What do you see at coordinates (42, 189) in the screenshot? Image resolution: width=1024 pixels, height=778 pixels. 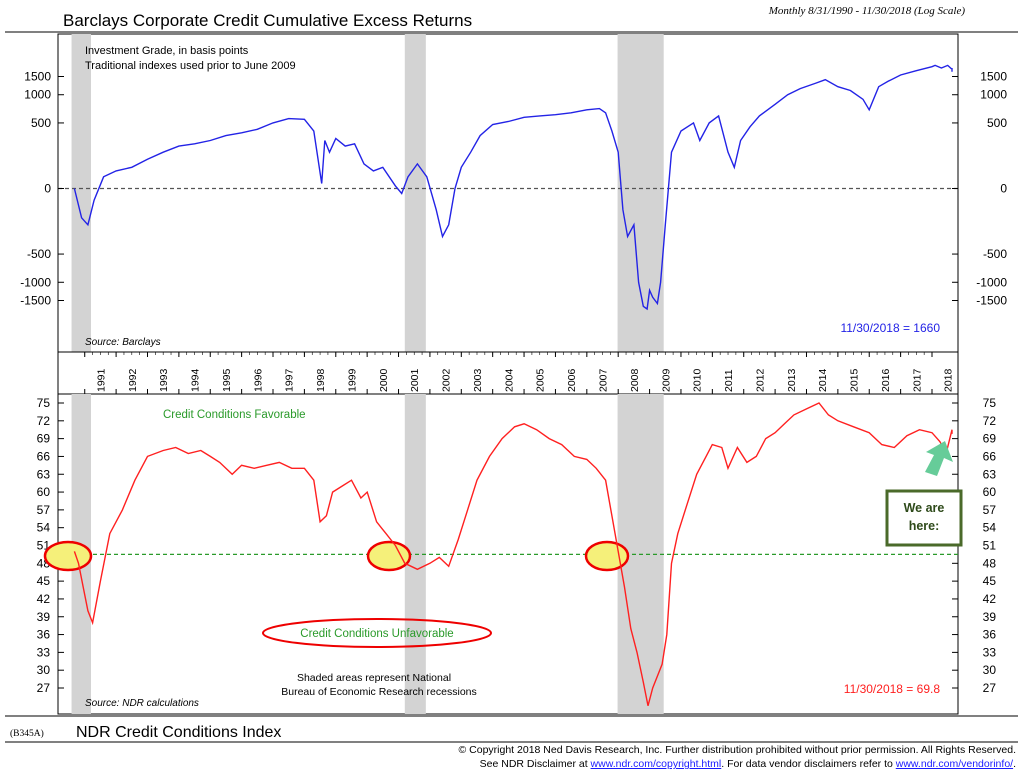 I see `top-y-axis-left: -1500 -1000 -500 0 500 1000 1500` at bounding box center [42, 189].